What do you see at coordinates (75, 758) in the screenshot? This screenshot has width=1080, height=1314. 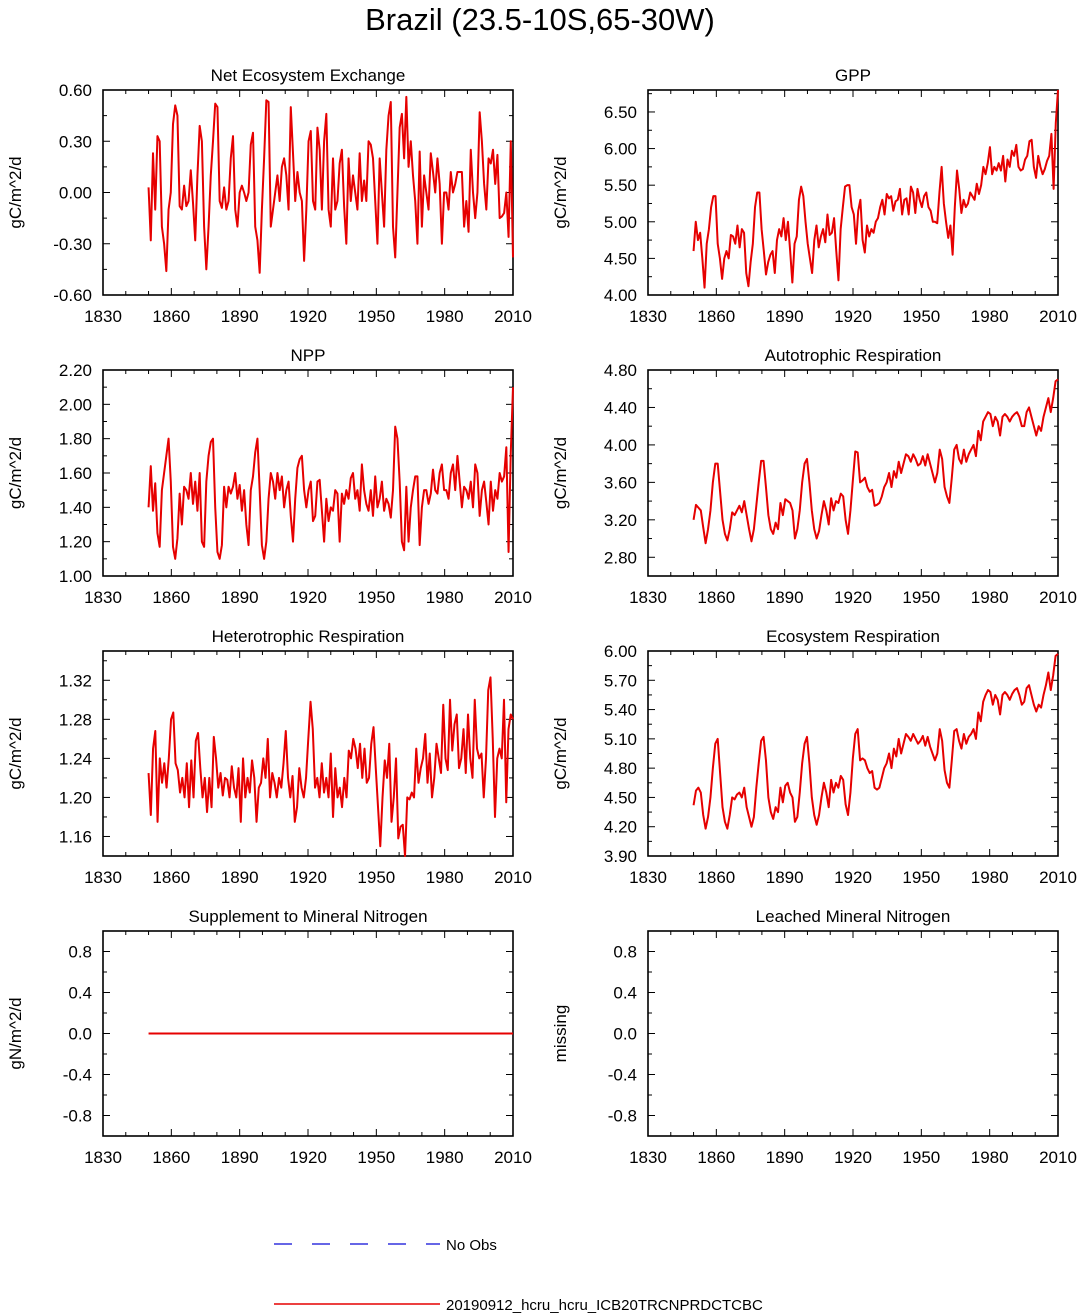 I see `y-tick-label: 1.24` at bounding box center [75, 758].